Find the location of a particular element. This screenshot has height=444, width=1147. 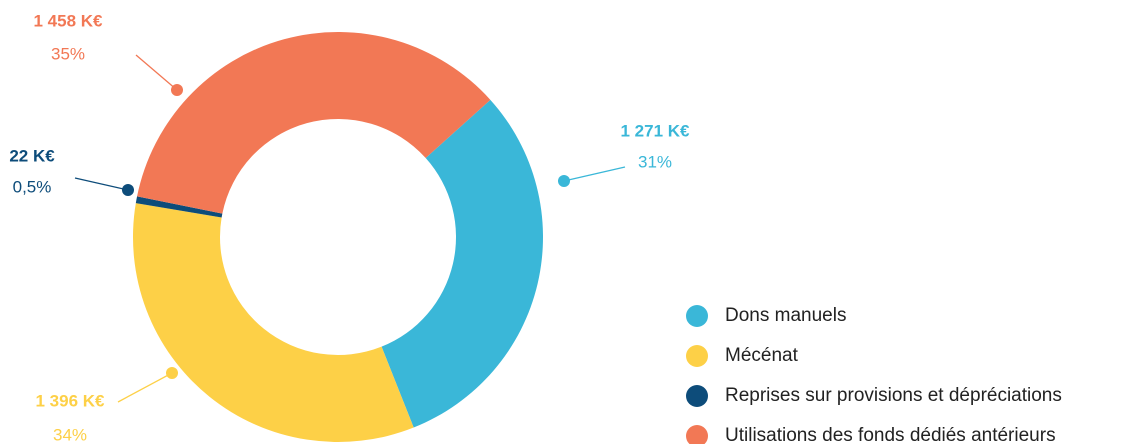

percent-label: 31% is located at coordinates (655, 161).